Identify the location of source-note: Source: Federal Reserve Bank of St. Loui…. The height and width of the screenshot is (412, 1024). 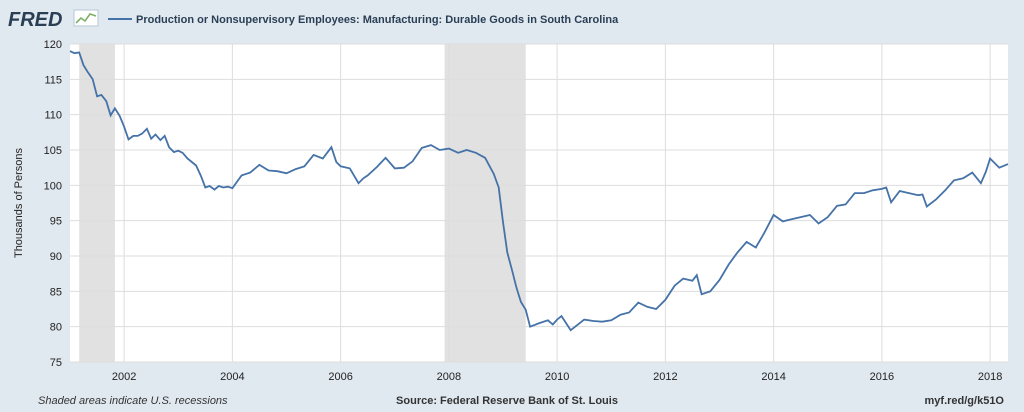
(507, 401).